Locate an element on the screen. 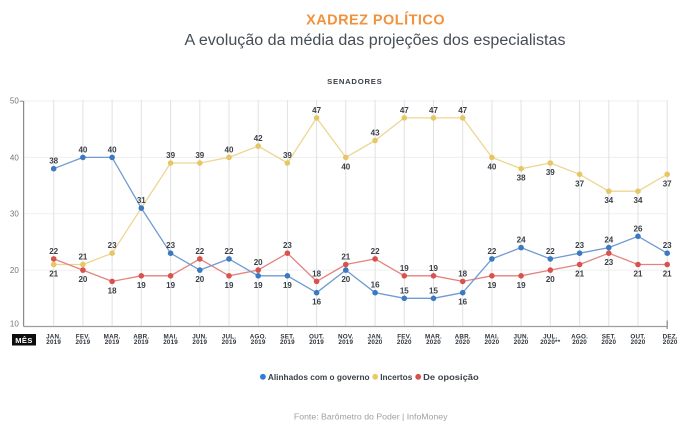 The image size is (690, 437). svg-text: 10 is located at coordinates (14, 324).